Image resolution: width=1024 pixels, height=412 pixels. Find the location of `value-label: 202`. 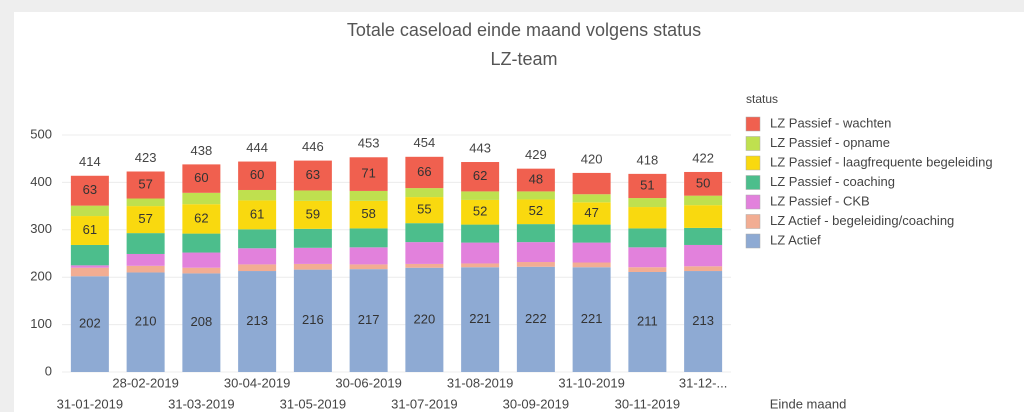

value-label: 202 is located at coordinates (90, 323).